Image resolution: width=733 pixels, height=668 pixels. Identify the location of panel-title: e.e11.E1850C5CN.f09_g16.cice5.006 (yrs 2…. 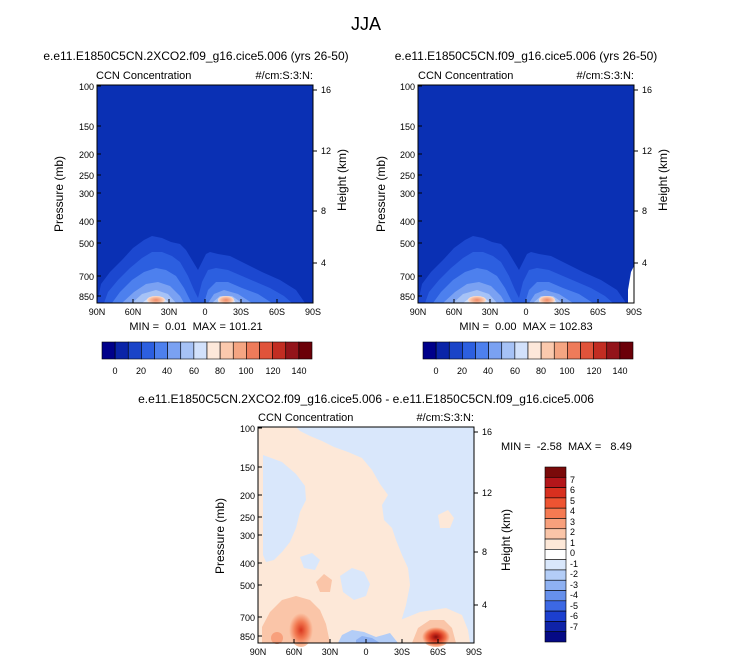
(526, 56).